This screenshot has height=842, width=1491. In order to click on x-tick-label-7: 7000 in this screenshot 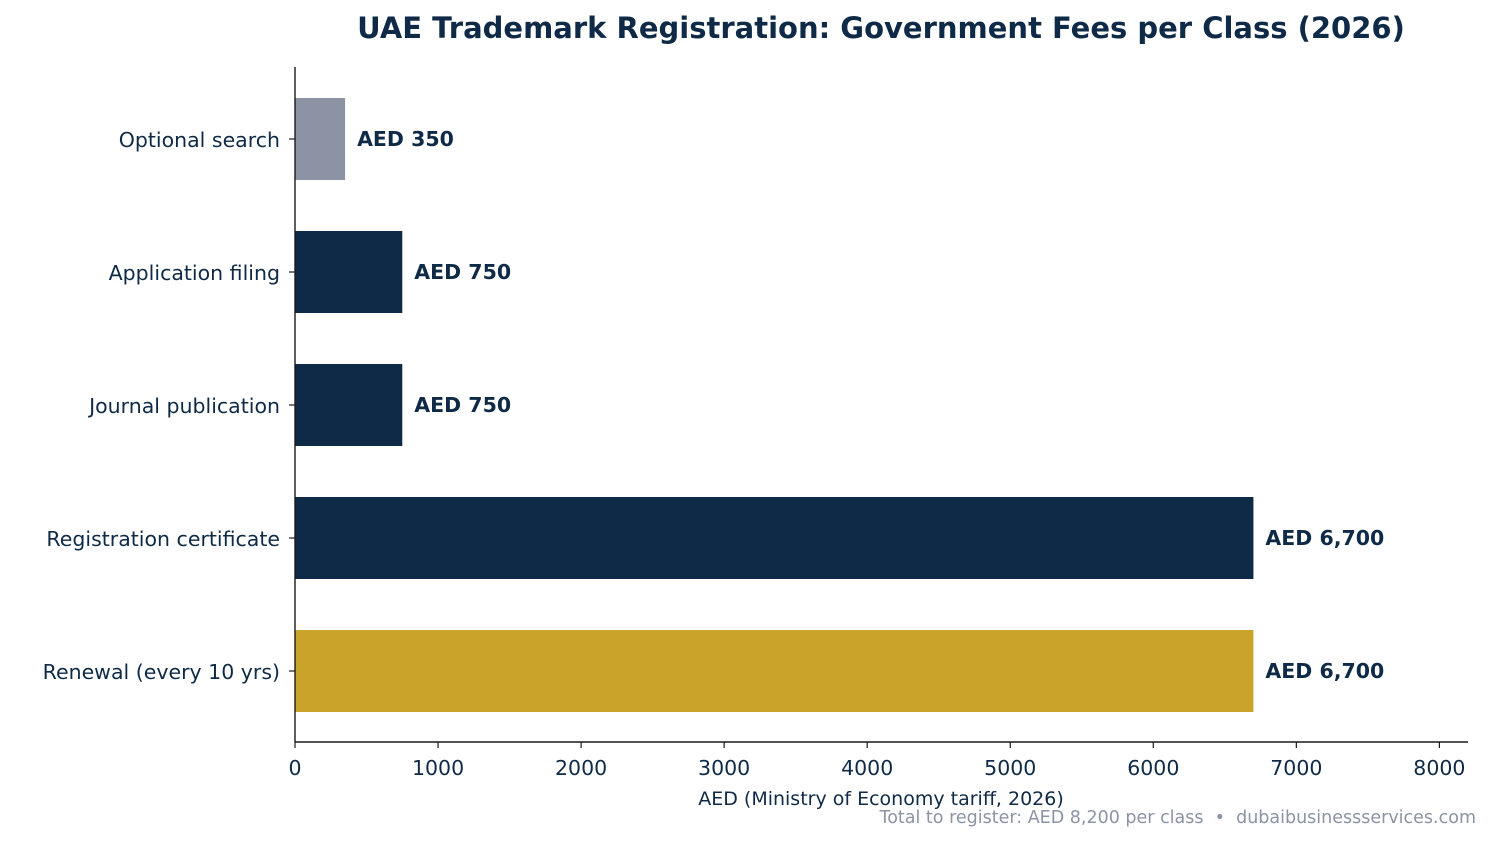, I will do `click(1296, 768)`.